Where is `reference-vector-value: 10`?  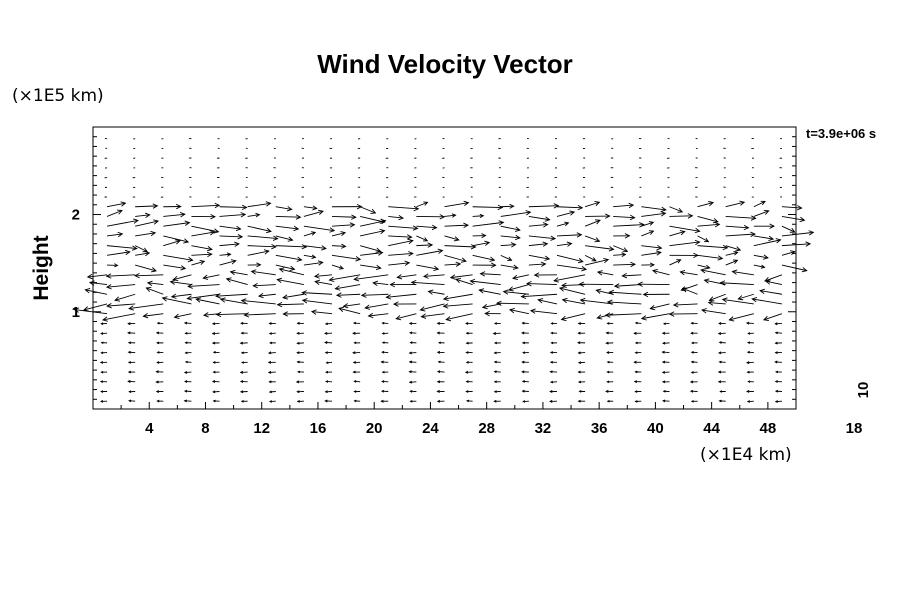
reference-vector-value: 10 is located at coordinates (863, 390).